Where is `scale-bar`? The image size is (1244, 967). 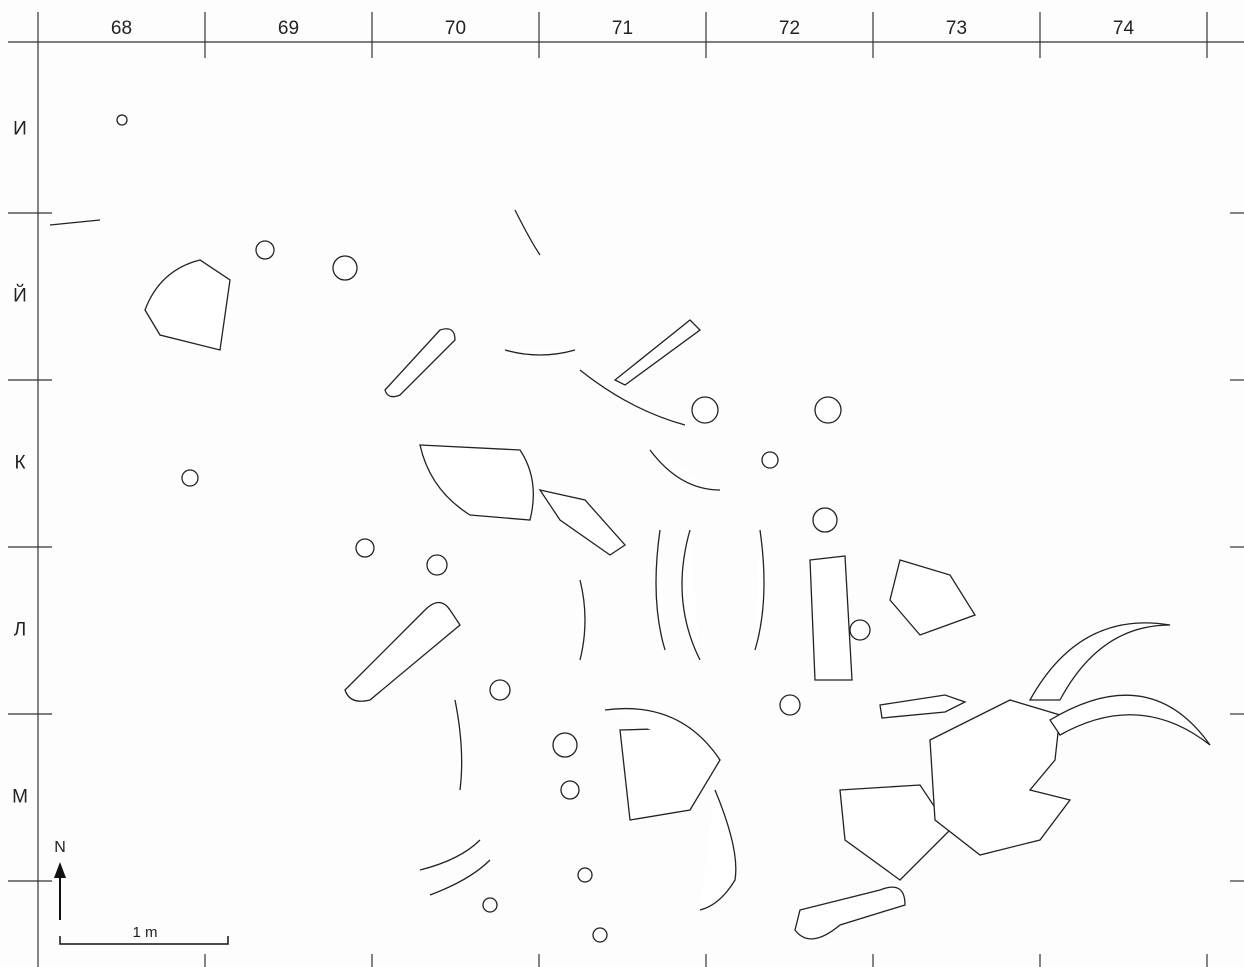 scale-bar is located at coordinates (144, 940).